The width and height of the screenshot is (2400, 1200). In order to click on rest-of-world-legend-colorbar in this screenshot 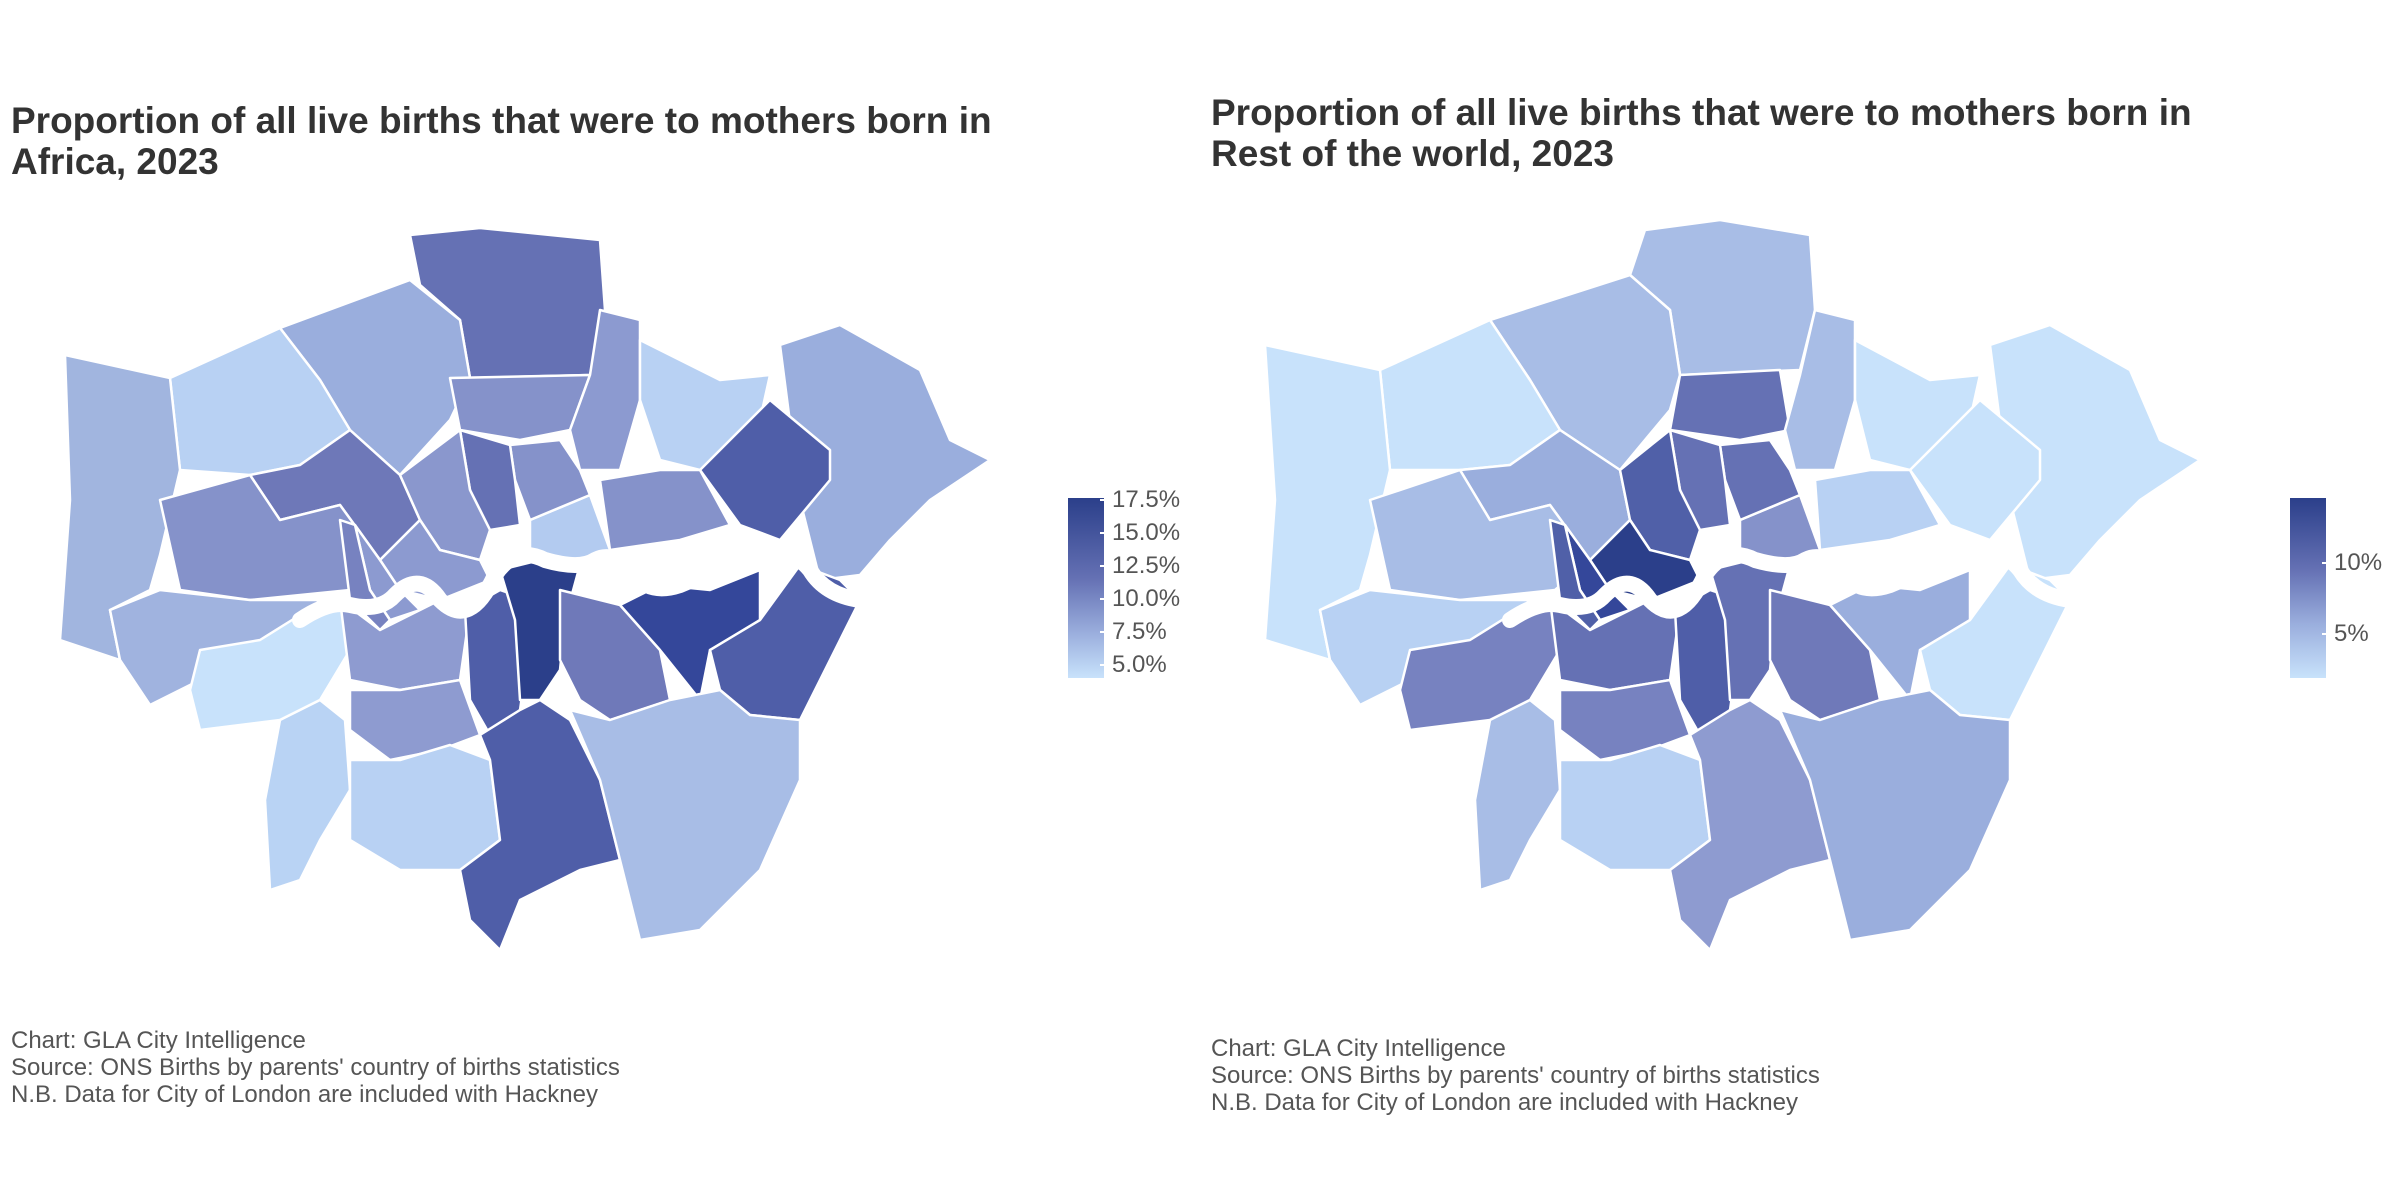, I will do `click(2308, 588)`.